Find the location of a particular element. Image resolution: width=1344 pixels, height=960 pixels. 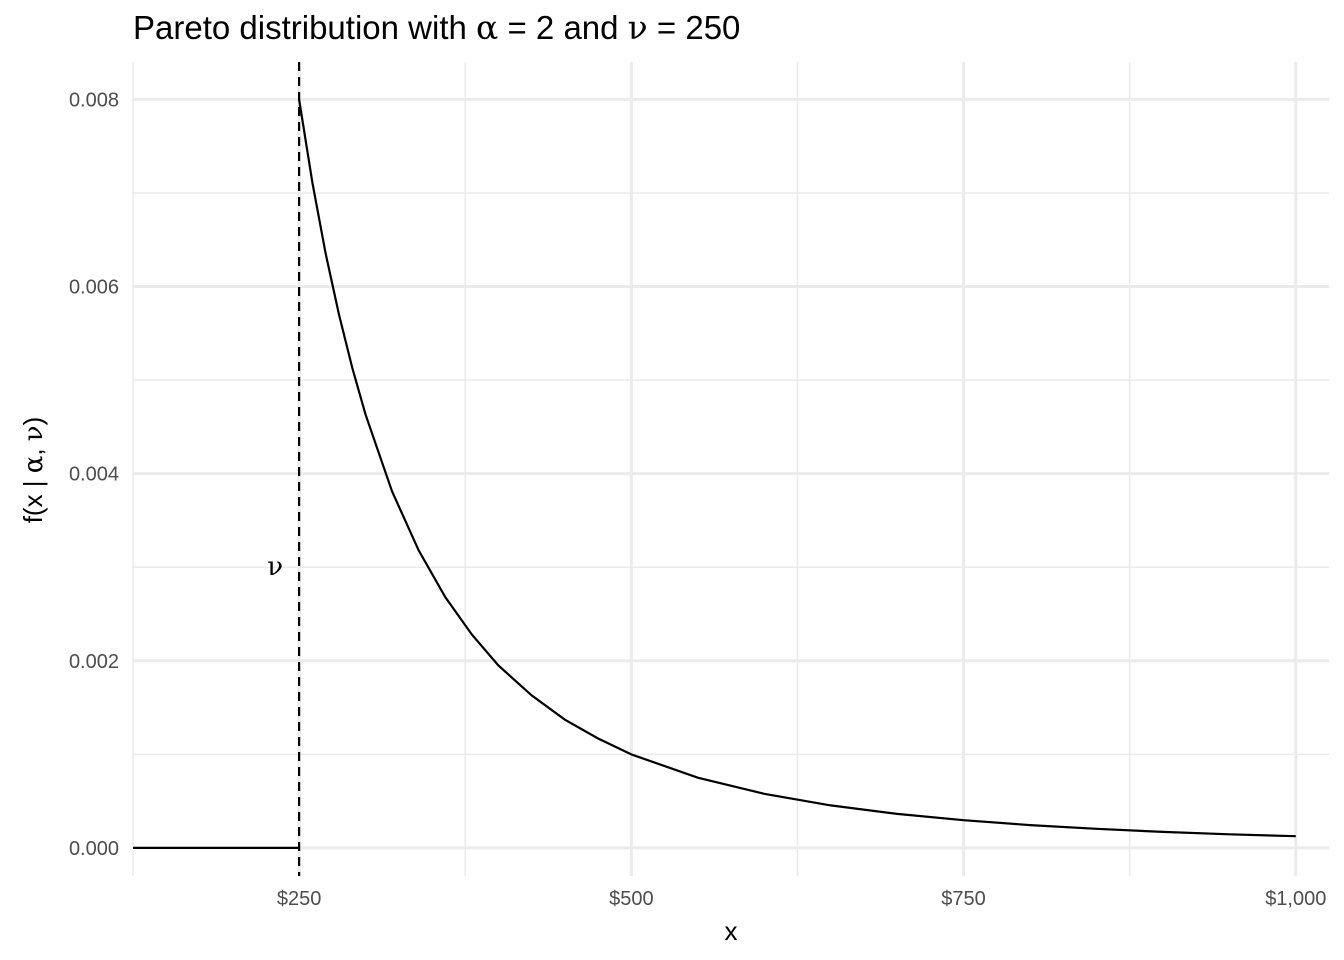

y-axis-title-part: f(x | is located at coordinates (33, 498).